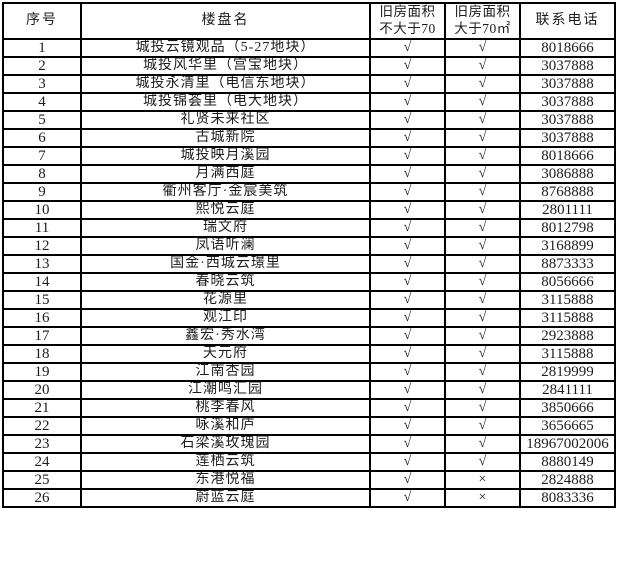  I want to click on header-area-not-over-70-line1: 旧房面积, so click(407, 12).